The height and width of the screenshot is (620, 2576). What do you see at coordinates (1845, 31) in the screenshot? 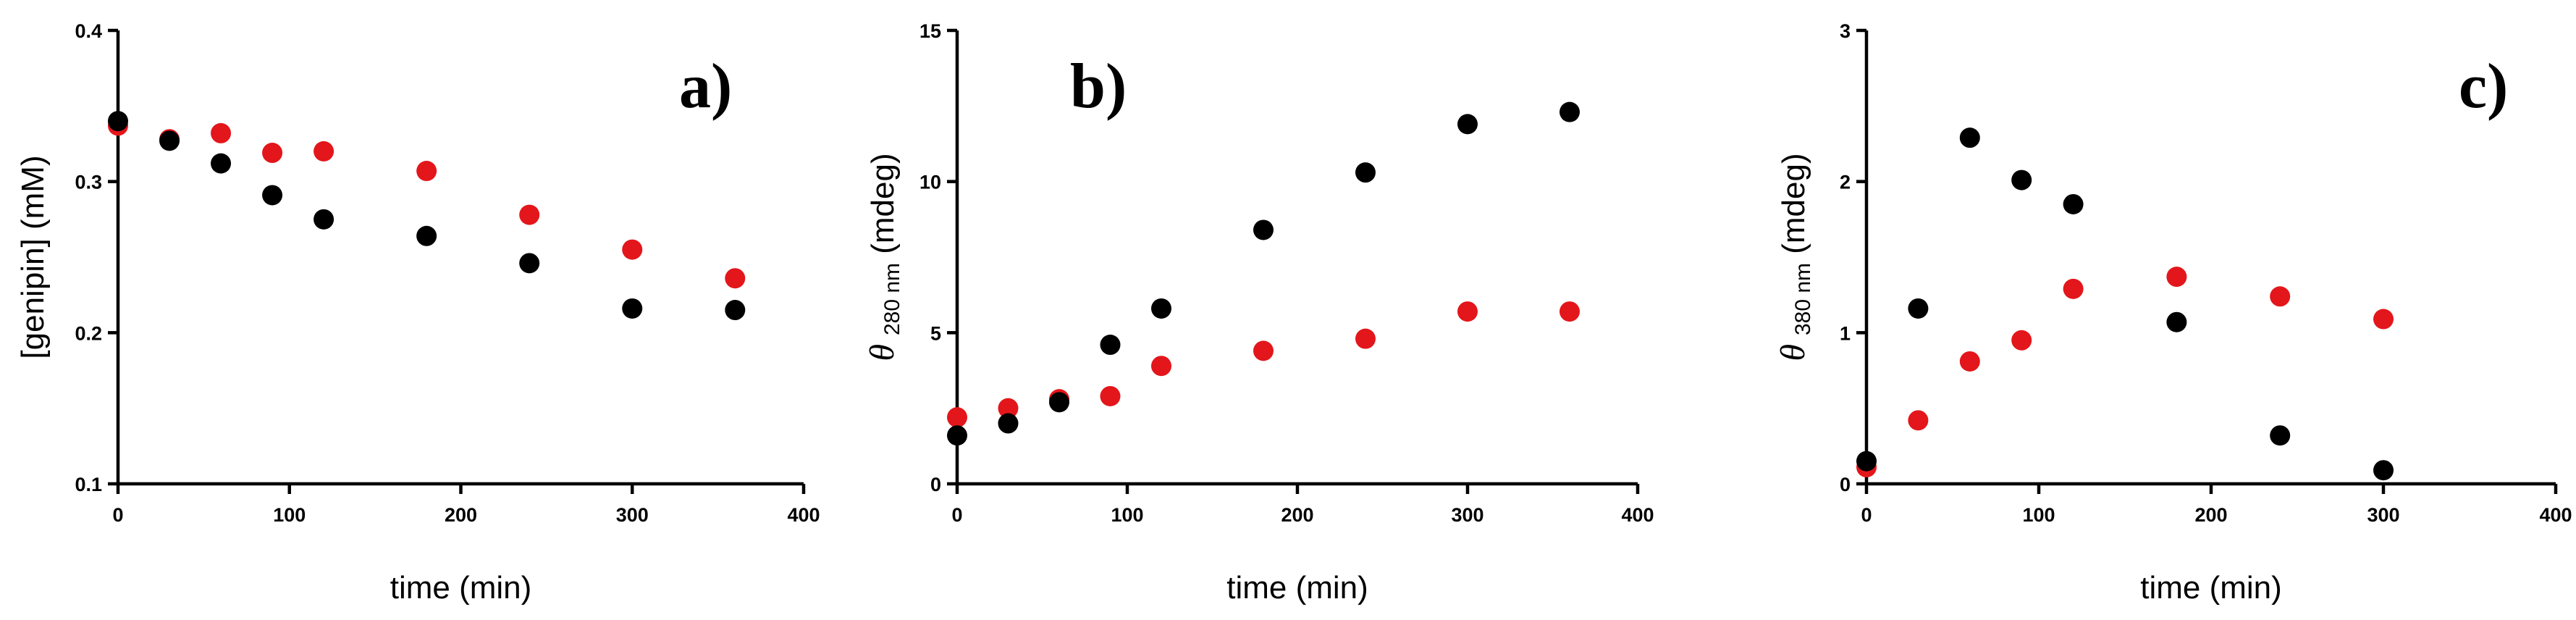
I see `y-tick-label: 3` at bounding box center [1845, 31].